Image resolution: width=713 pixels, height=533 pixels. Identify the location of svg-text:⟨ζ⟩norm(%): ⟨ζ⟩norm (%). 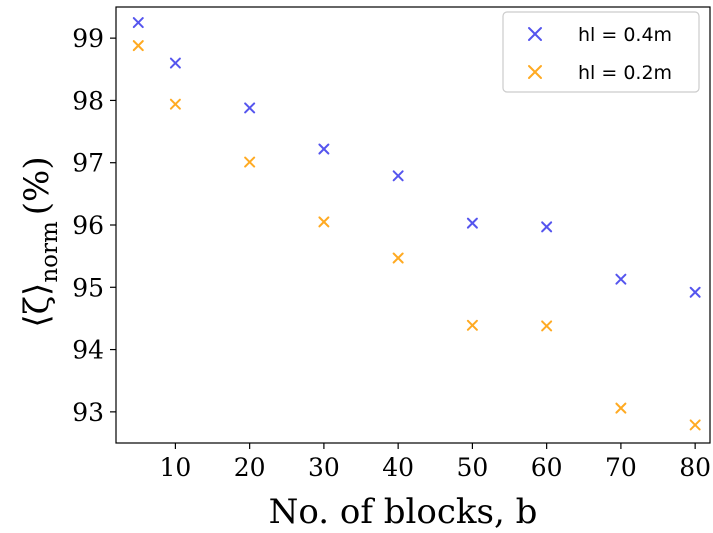
(40, 241).